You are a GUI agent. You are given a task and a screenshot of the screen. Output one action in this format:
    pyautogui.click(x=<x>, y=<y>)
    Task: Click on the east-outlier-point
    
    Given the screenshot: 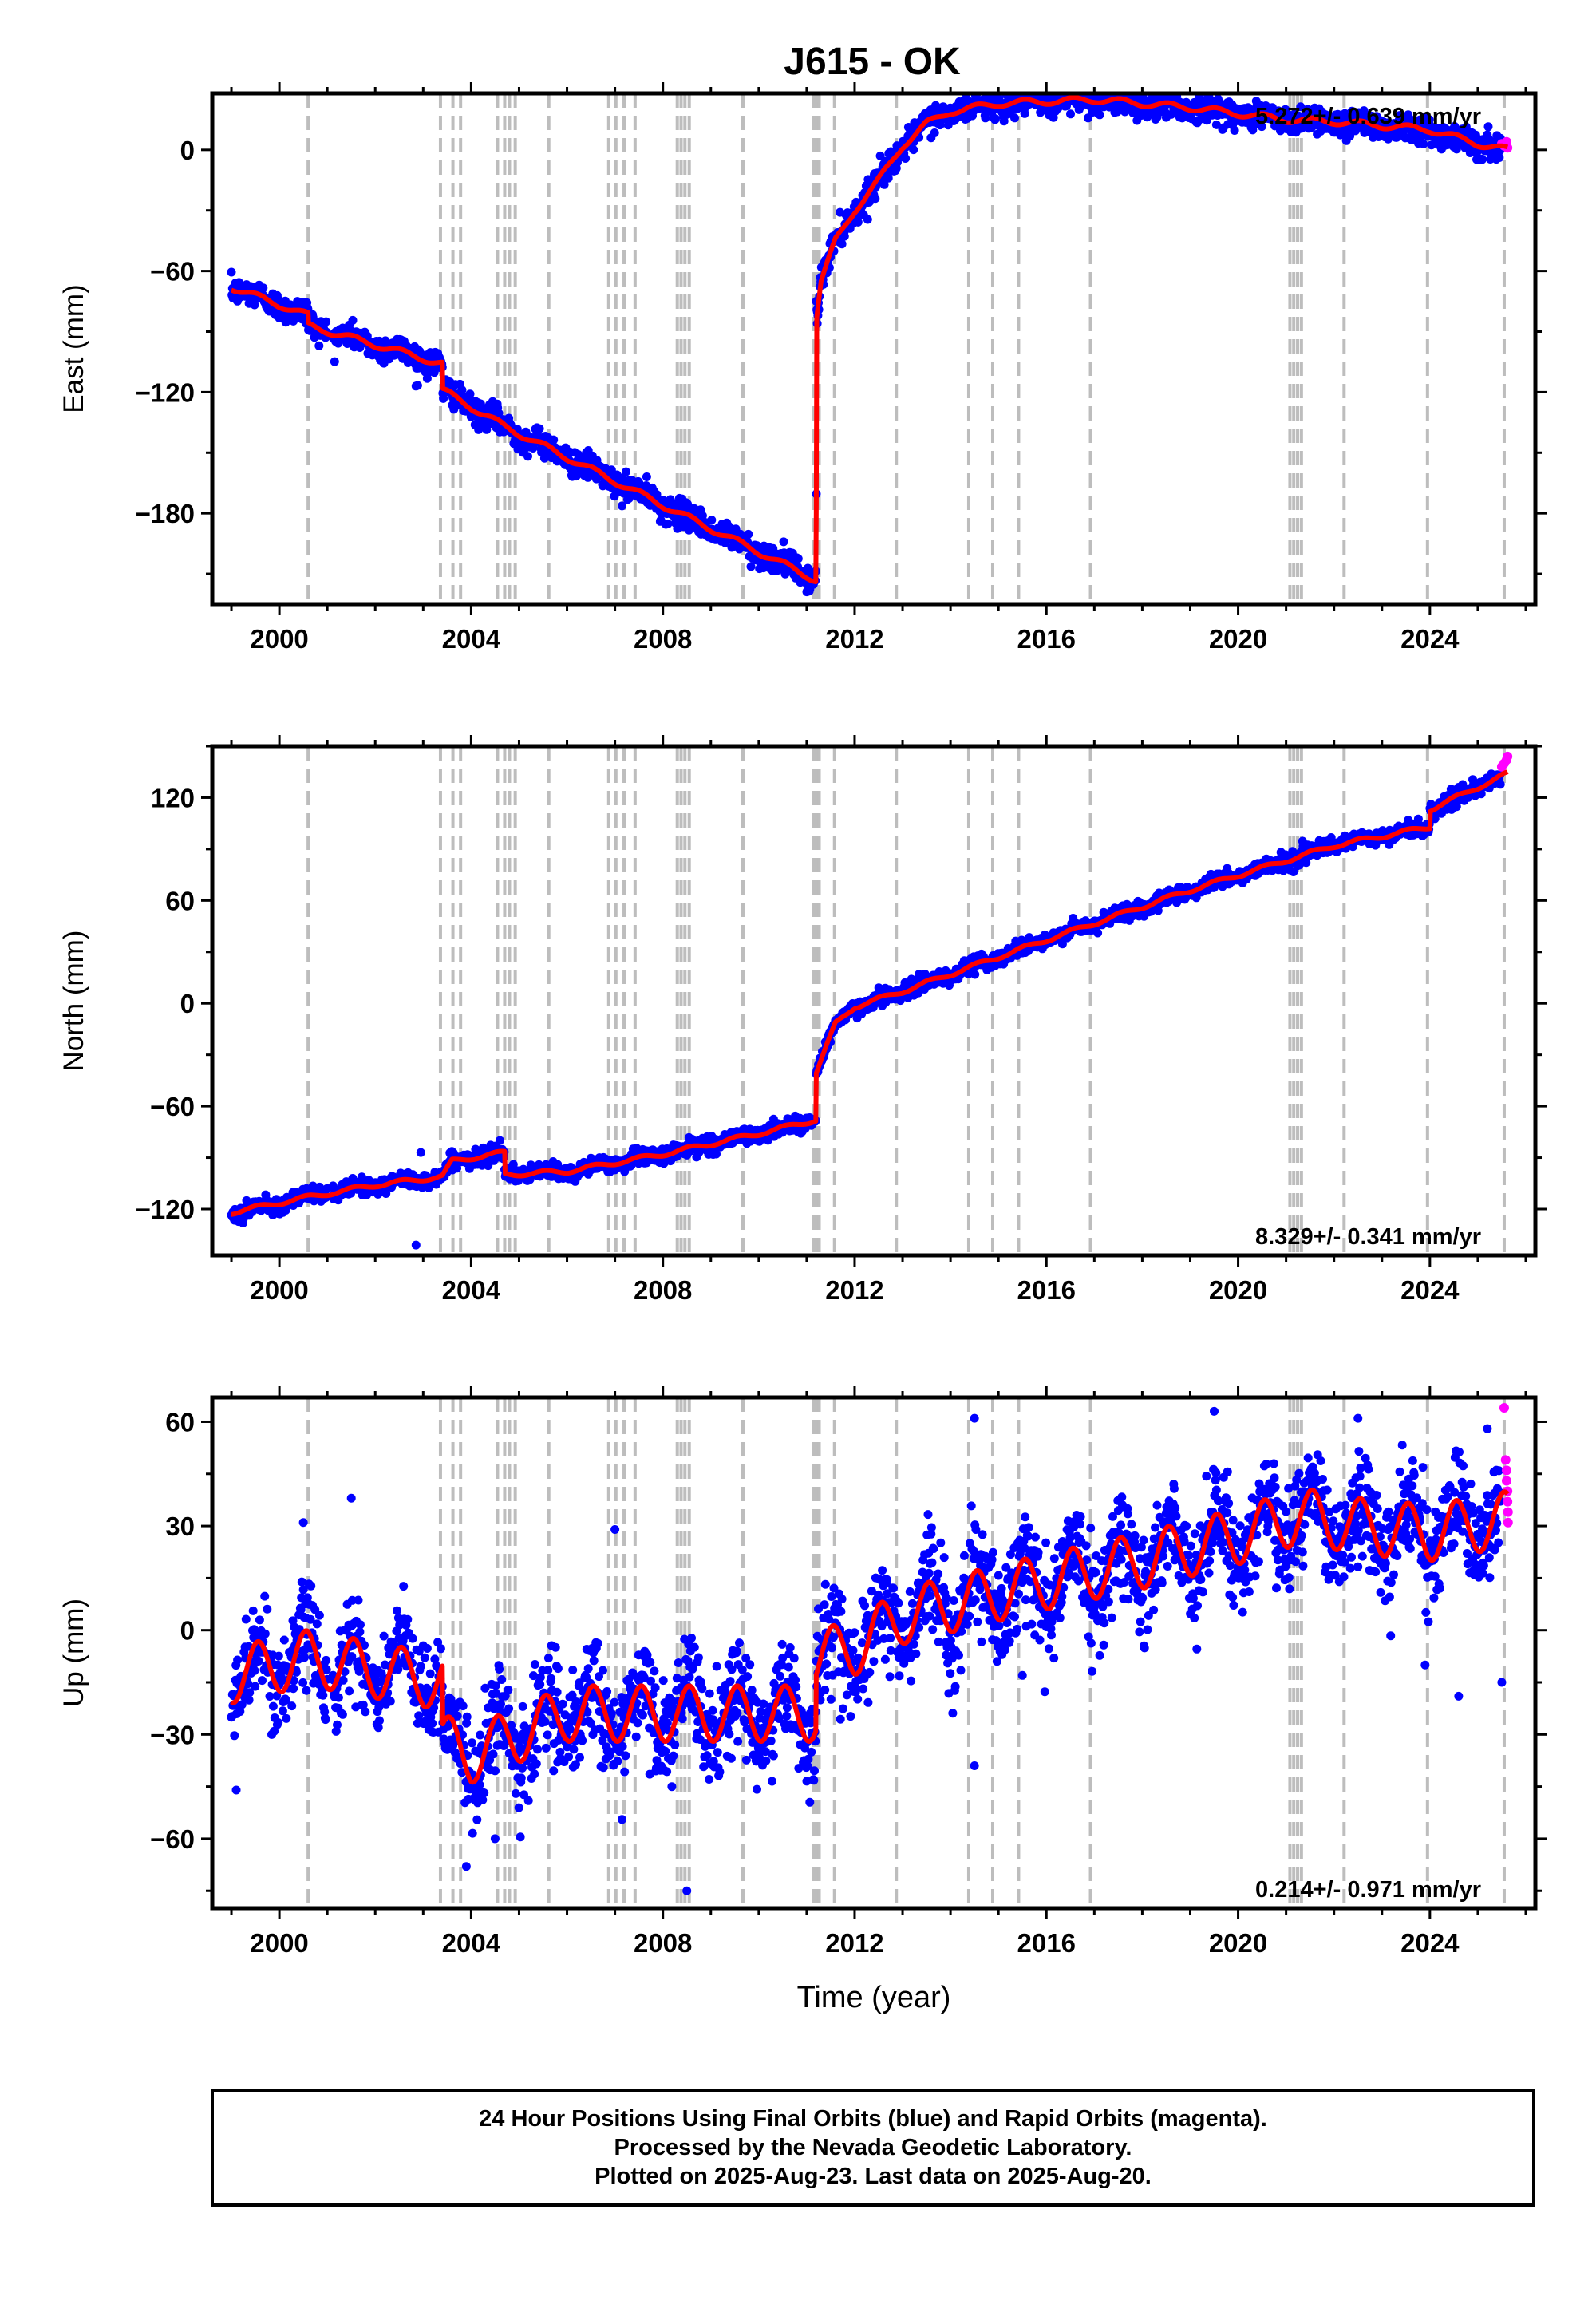 What is the action you would take?
    pyautogui.click(x=416, y=386)
    